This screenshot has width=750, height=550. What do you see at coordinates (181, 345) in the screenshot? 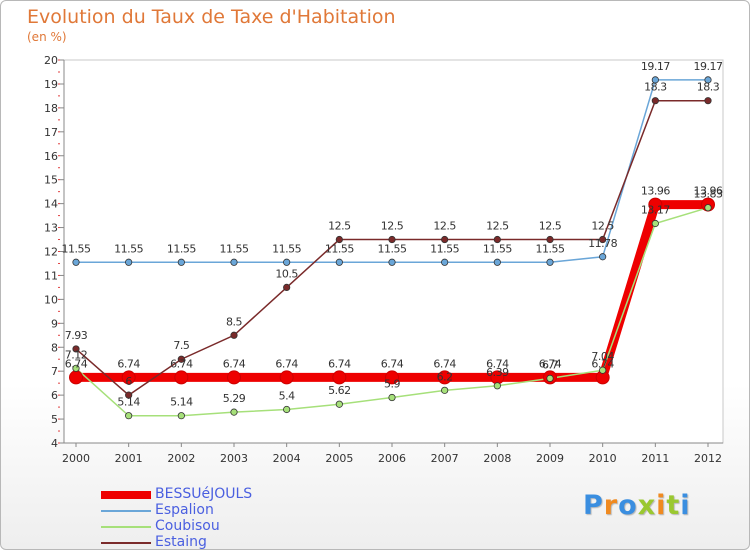
I see `data-label: 7.5` at bounding box center [181, 345].